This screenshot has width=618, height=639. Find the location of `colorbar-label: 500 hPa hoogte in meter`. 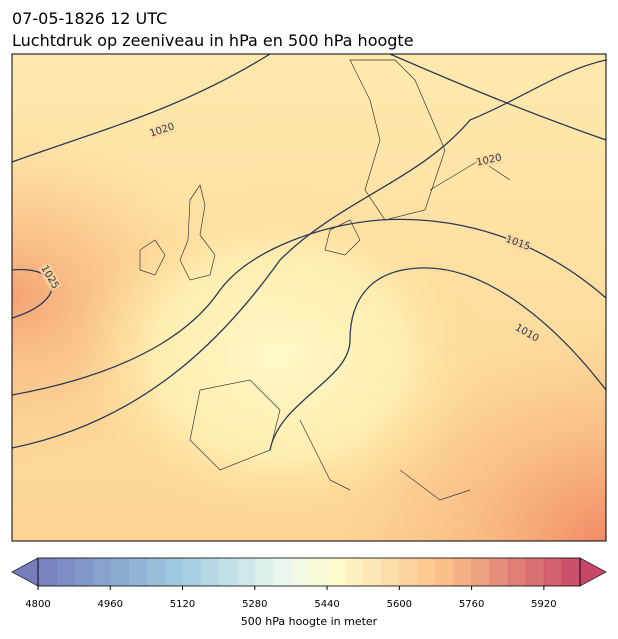

colorbar-label: 500 hPa hoogte in meter is located at coordinates (309, 621).